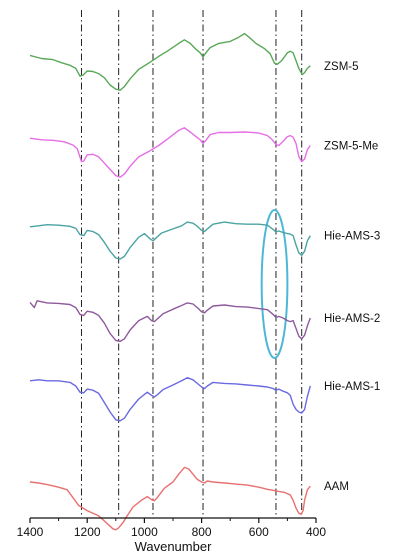 The height and width of the screenshot is (555, 394). What do you see at coordinates (351, 146) in the screenshot?
I see `legend-label-1: ZSM-5-Me` at bounding box center [351, 146].